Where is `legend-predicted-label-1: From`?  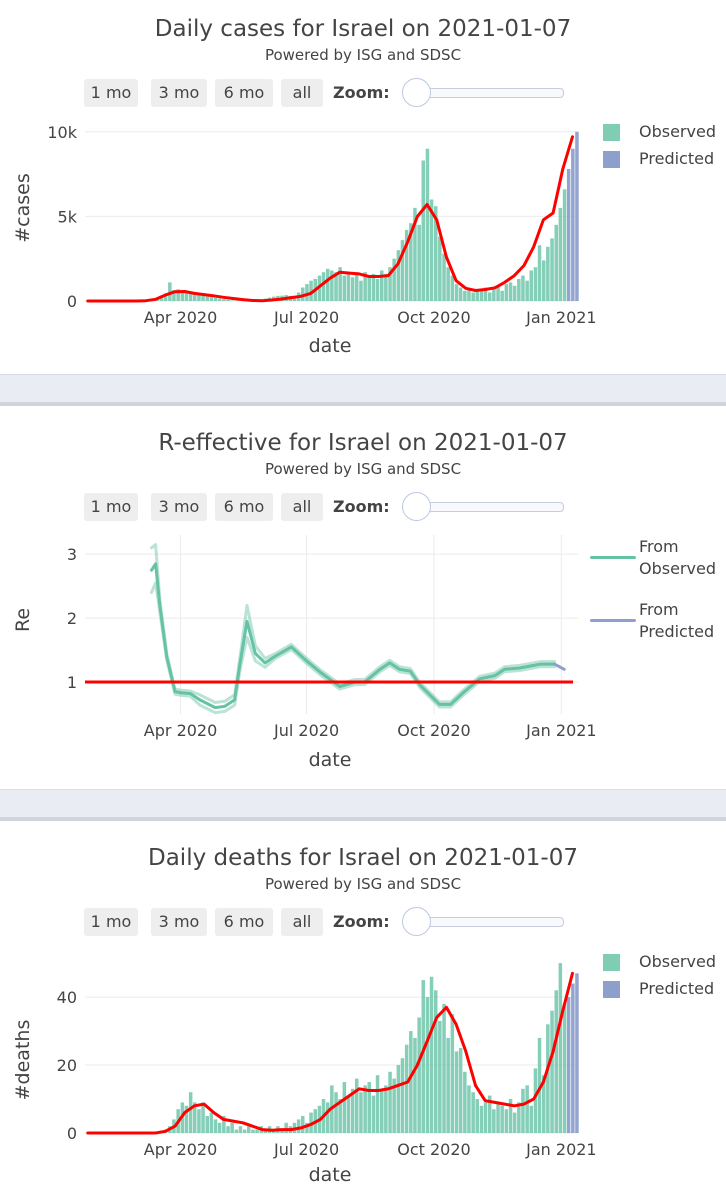
legend-predicted-label-1: From is located at coordinates (659, 610).